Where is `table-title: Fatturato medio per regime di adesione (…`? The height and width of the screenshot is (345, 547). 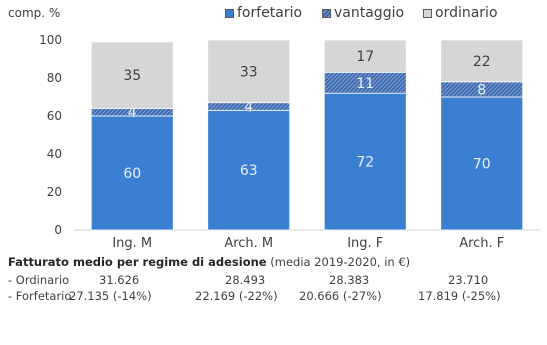
table-title: Fatturato medio per regime di adesione (… is located at coordinates (274, 262).